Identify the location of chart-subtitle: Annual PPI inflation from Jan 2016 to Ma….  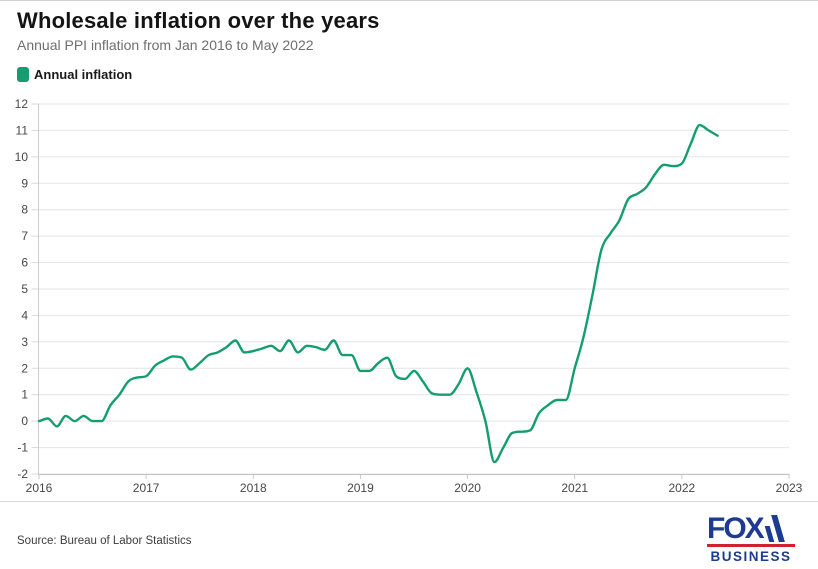
(165, 45).